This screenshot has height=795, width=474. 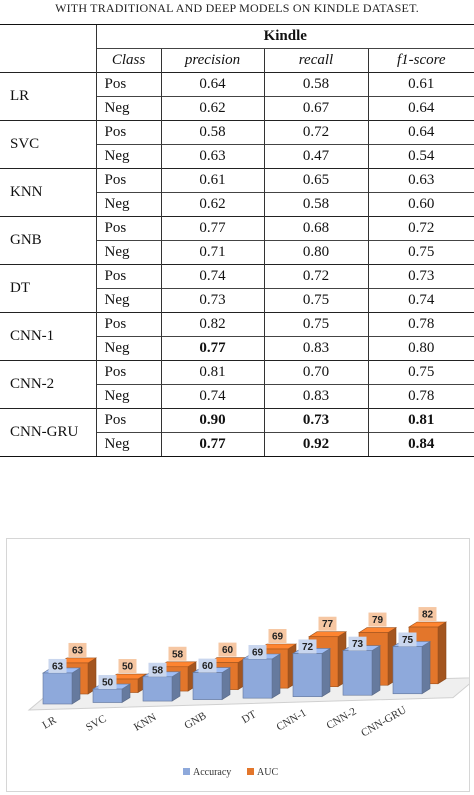 I want to click on recall-value: 0.67, so click(x=315, y=108).